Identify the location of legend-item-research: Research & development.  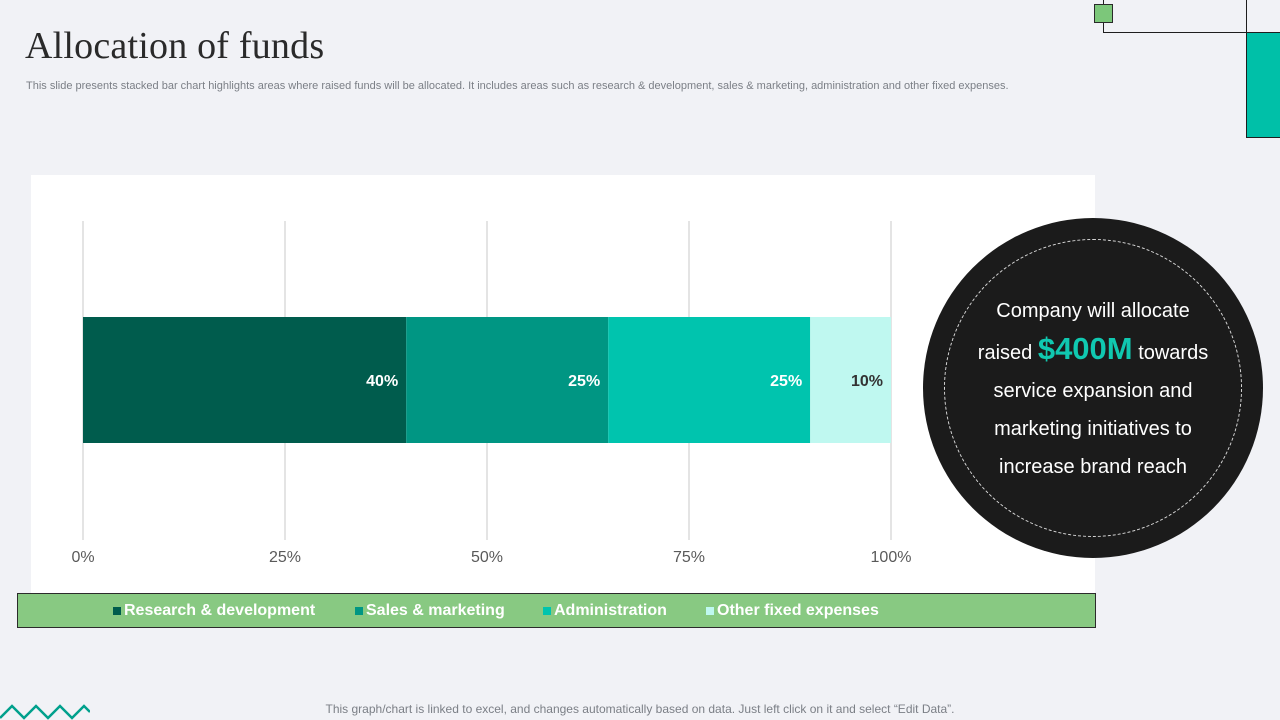
(214, 610).